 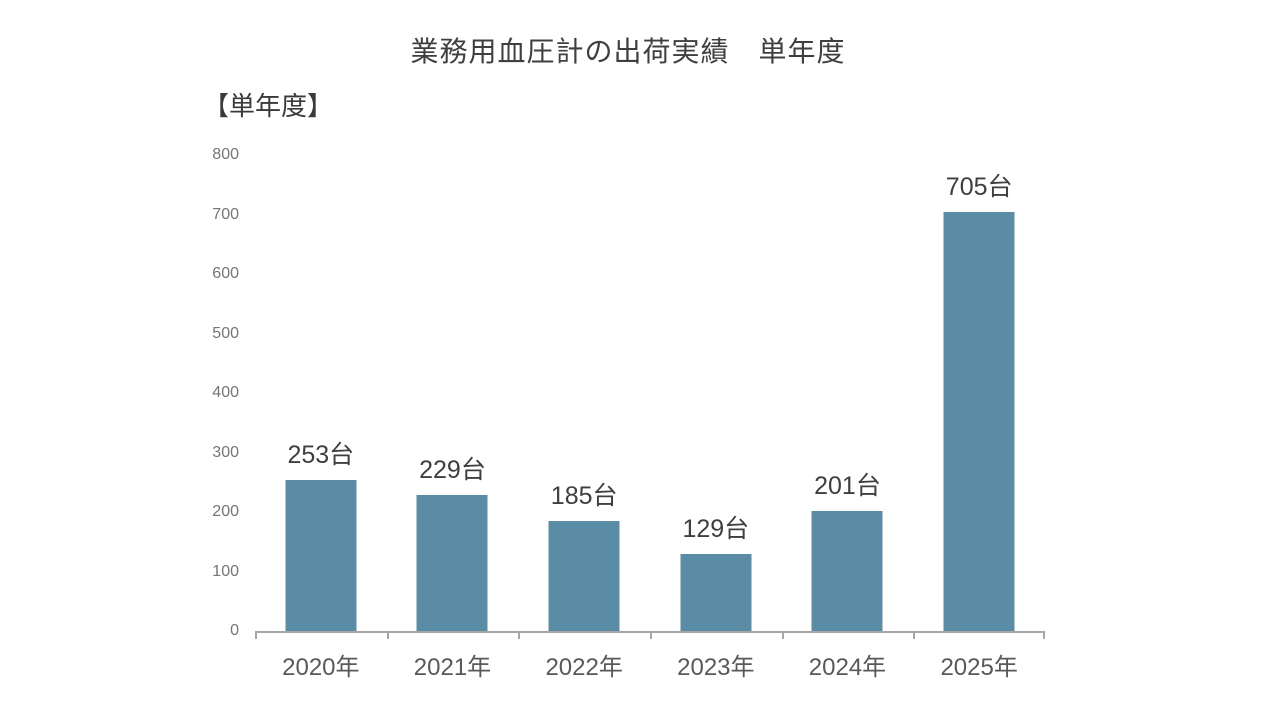 What do you see at coordinates (234, 630) in the screenshot?
I see `y-tick-label: 0` at bounding box center [234, 630].